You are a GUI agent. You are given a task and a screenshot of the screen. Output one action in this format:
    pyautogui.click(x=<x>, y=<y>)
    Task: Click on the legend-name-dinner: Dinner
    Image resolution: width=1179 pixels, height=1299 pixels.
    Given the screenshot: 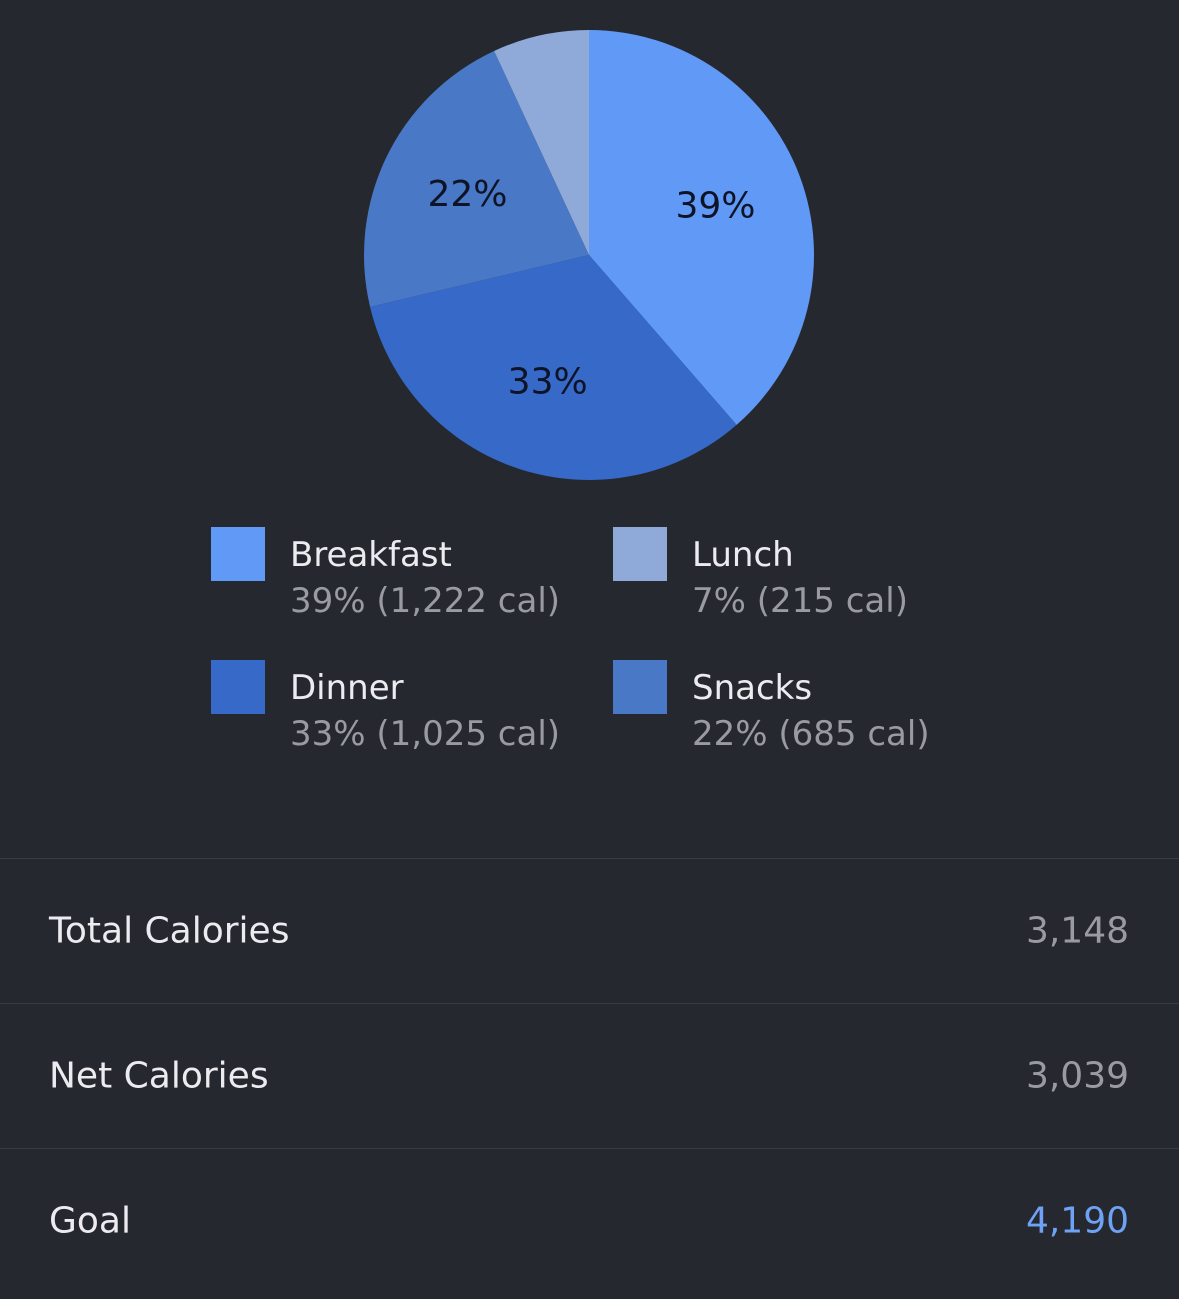 What is the action you would take?
    pyautogui.click(x=347, y=688)
    